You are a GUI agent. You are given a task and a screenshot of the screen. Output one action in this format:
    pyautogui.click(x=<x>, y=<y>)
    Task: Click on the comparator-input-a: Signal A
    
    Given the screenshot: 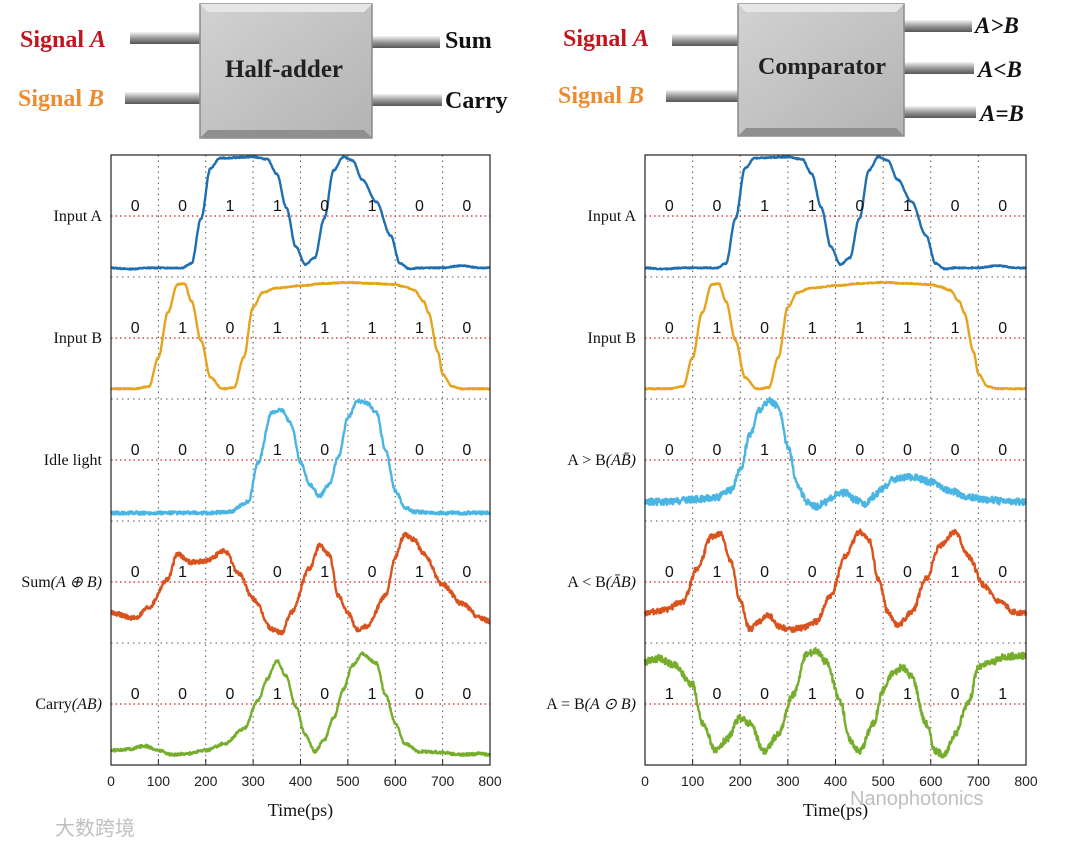 What is the action you would take?
    pyautogui.click(x=606, y=39)
    